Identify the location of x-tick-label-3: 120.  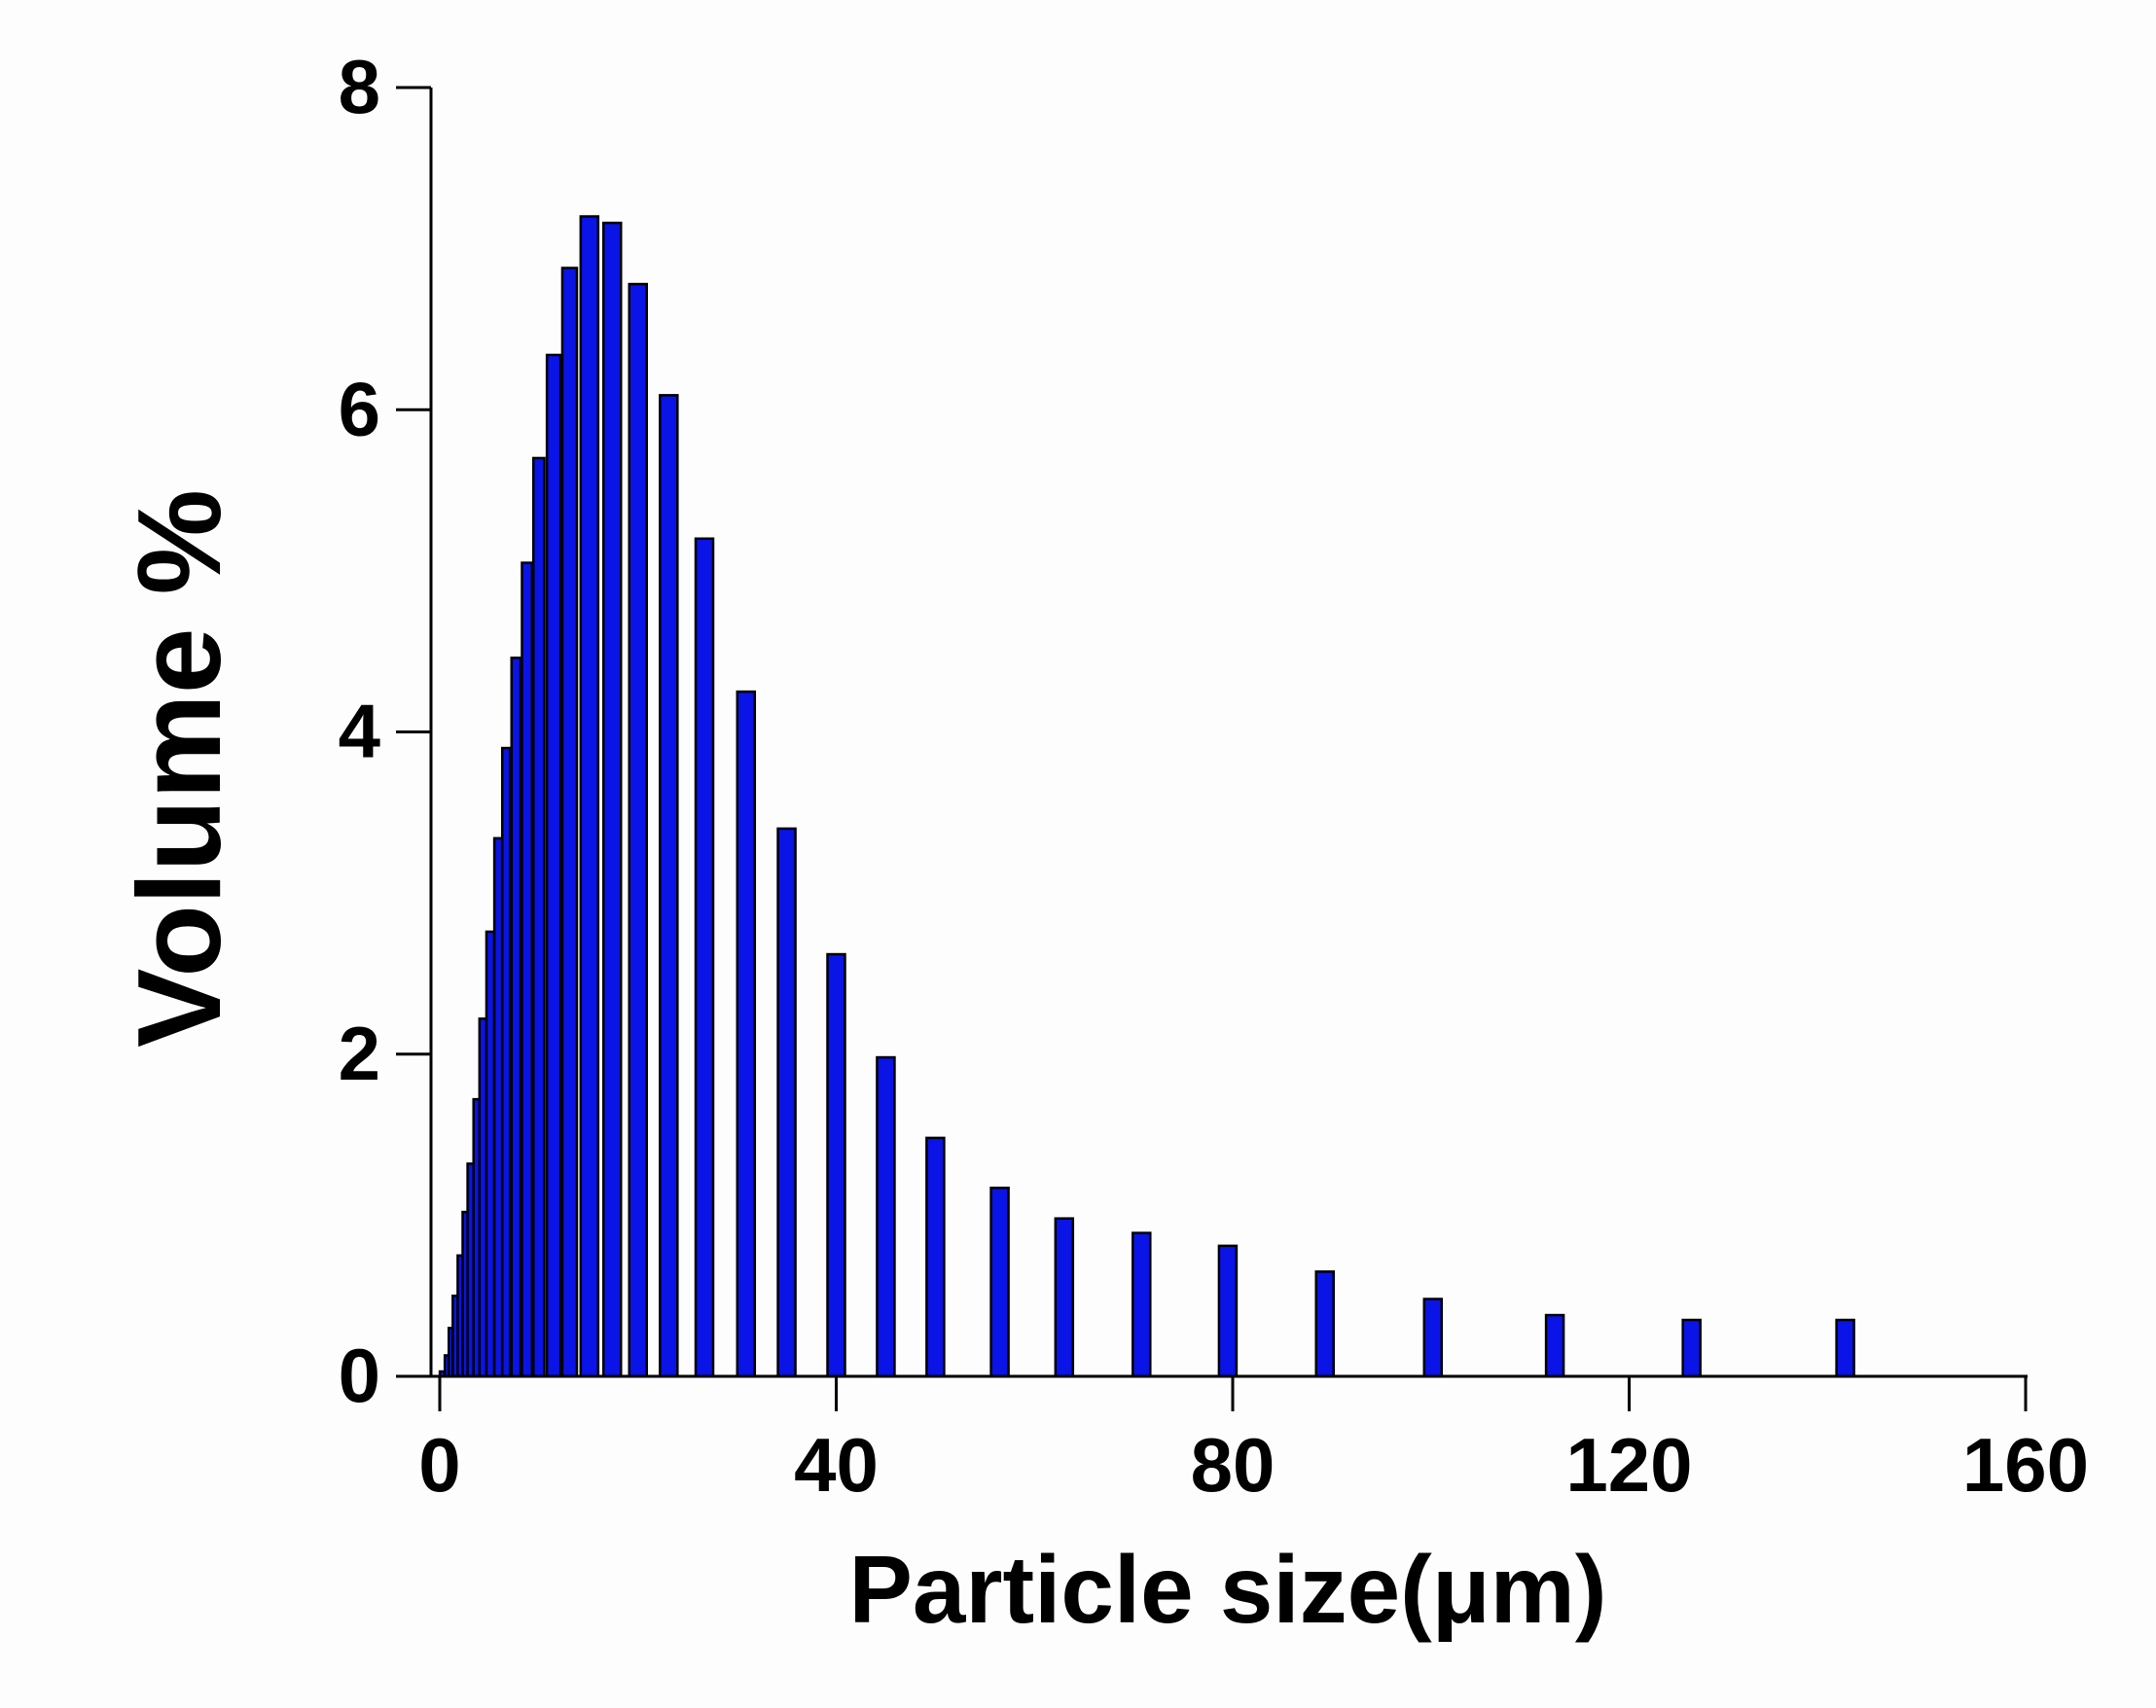
(1628, 1465).